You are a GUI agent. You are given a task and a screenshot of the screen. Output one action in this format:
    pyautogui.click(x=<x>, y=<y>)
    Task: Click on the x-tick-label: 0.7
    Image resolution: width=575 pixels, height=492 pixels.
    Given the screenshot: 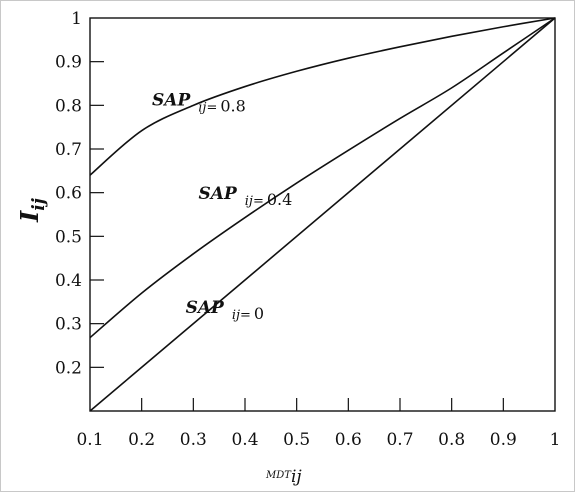 What is the action you would take?
    pyautogui.click(x=399, y=440)
    